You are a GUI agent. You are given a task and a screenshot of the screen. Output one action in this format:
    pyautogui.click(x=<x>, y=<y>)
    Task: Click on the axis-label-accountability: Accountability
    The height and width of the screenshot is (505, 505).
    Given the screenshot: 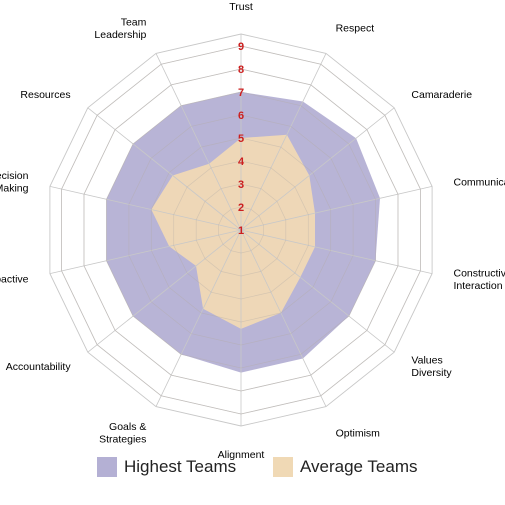 What is the action you would take?
    pyautogui.click(x=39, y=367)
    